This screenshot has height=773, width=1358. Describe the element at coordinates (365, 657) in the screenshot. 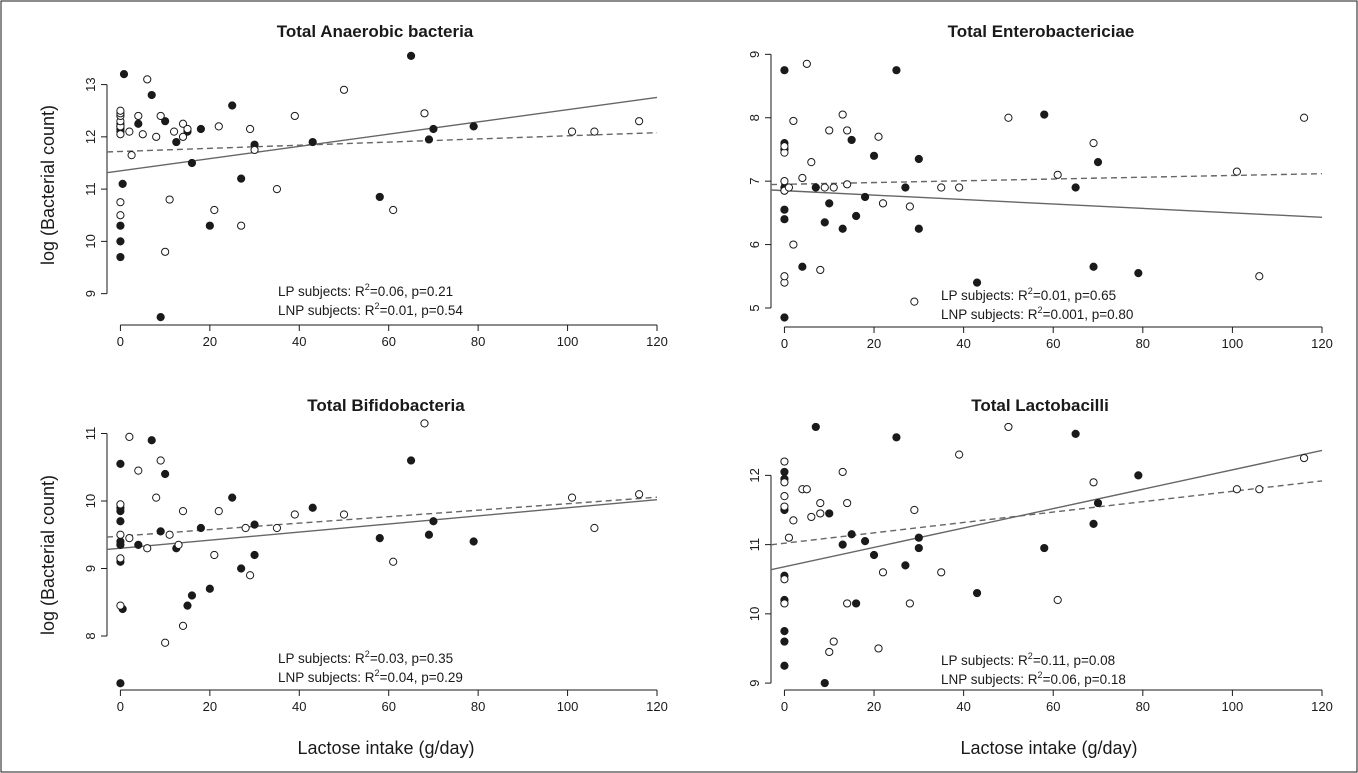

I see `lp-stat-text: LP subjects: R2=0.03, p=0.35` at that location.